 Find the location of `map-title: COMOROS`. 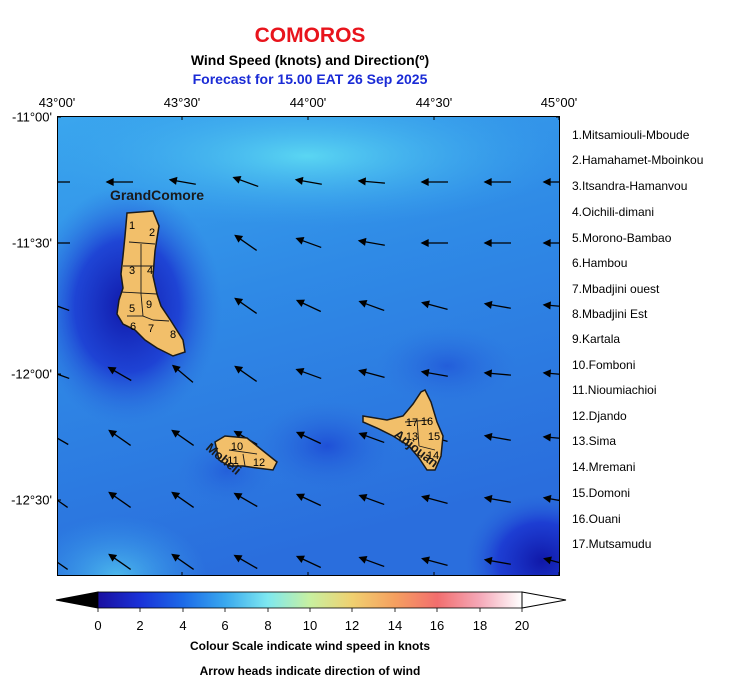

map-title: COMOROS is located at coordinates (310, 35).